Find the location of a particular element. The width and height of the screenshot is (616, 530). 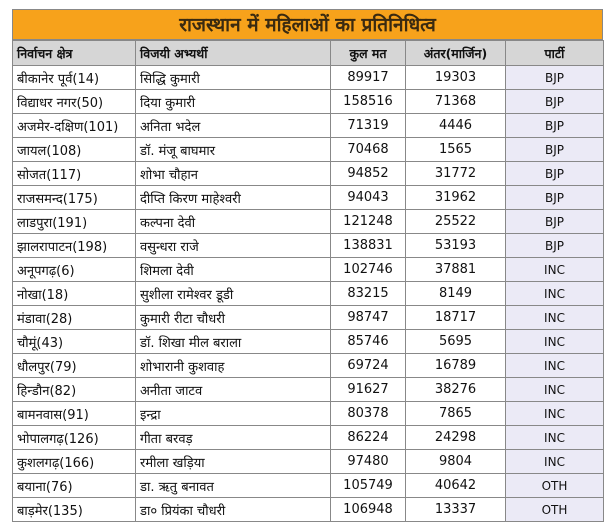

table-row: कुशलगढ़(166) रमीला खड़िया 97480 9804 INC is located at coordinates (308, 461).